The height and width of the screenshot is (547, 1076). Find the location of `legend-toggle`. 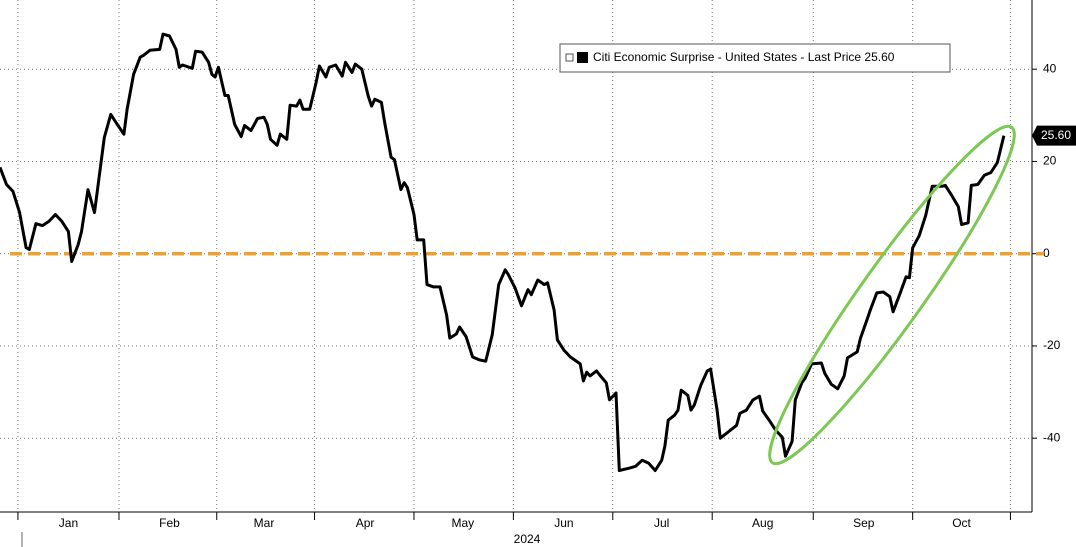

legend-toggle is located at coordinates (569, 57).